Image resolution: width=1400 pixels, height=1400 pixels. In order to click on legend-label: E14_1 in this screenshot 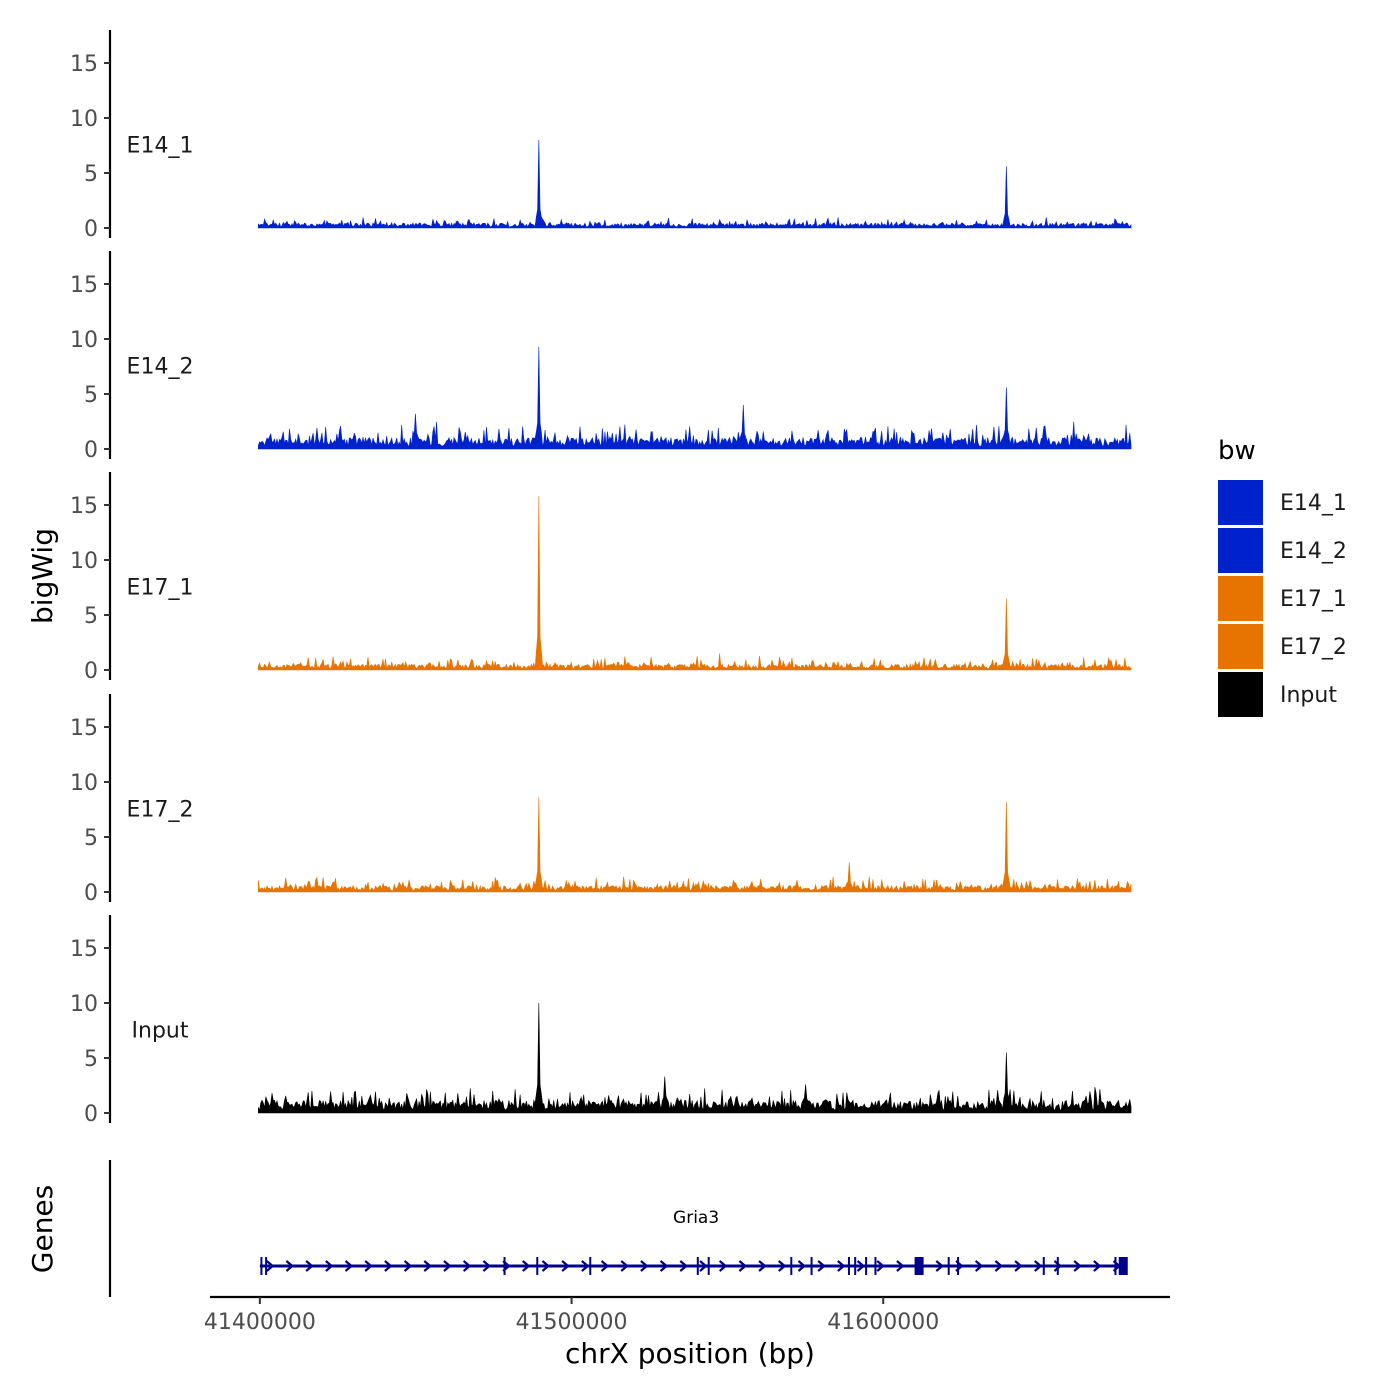, I will do `click(1313, 503)`.